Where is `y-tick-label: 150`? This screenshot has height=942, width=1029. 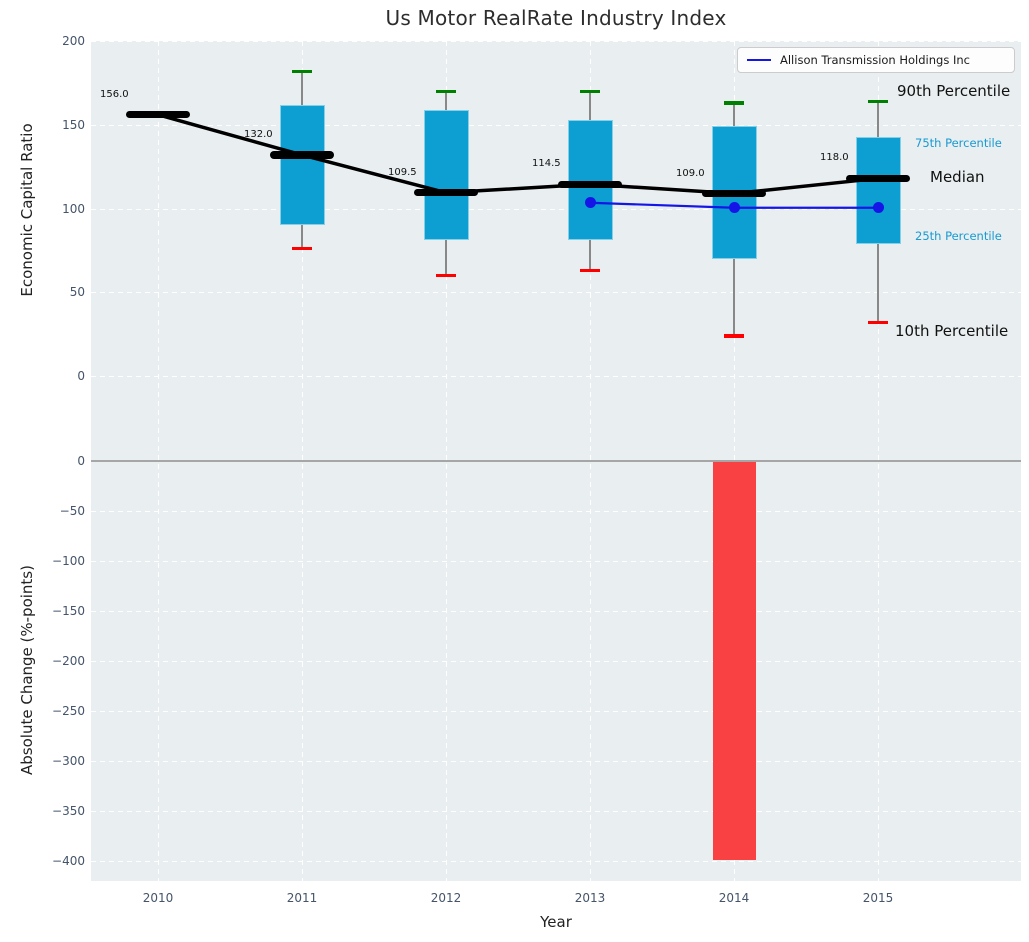
y-tick-label: 150 is located at coordinates (73, 124).